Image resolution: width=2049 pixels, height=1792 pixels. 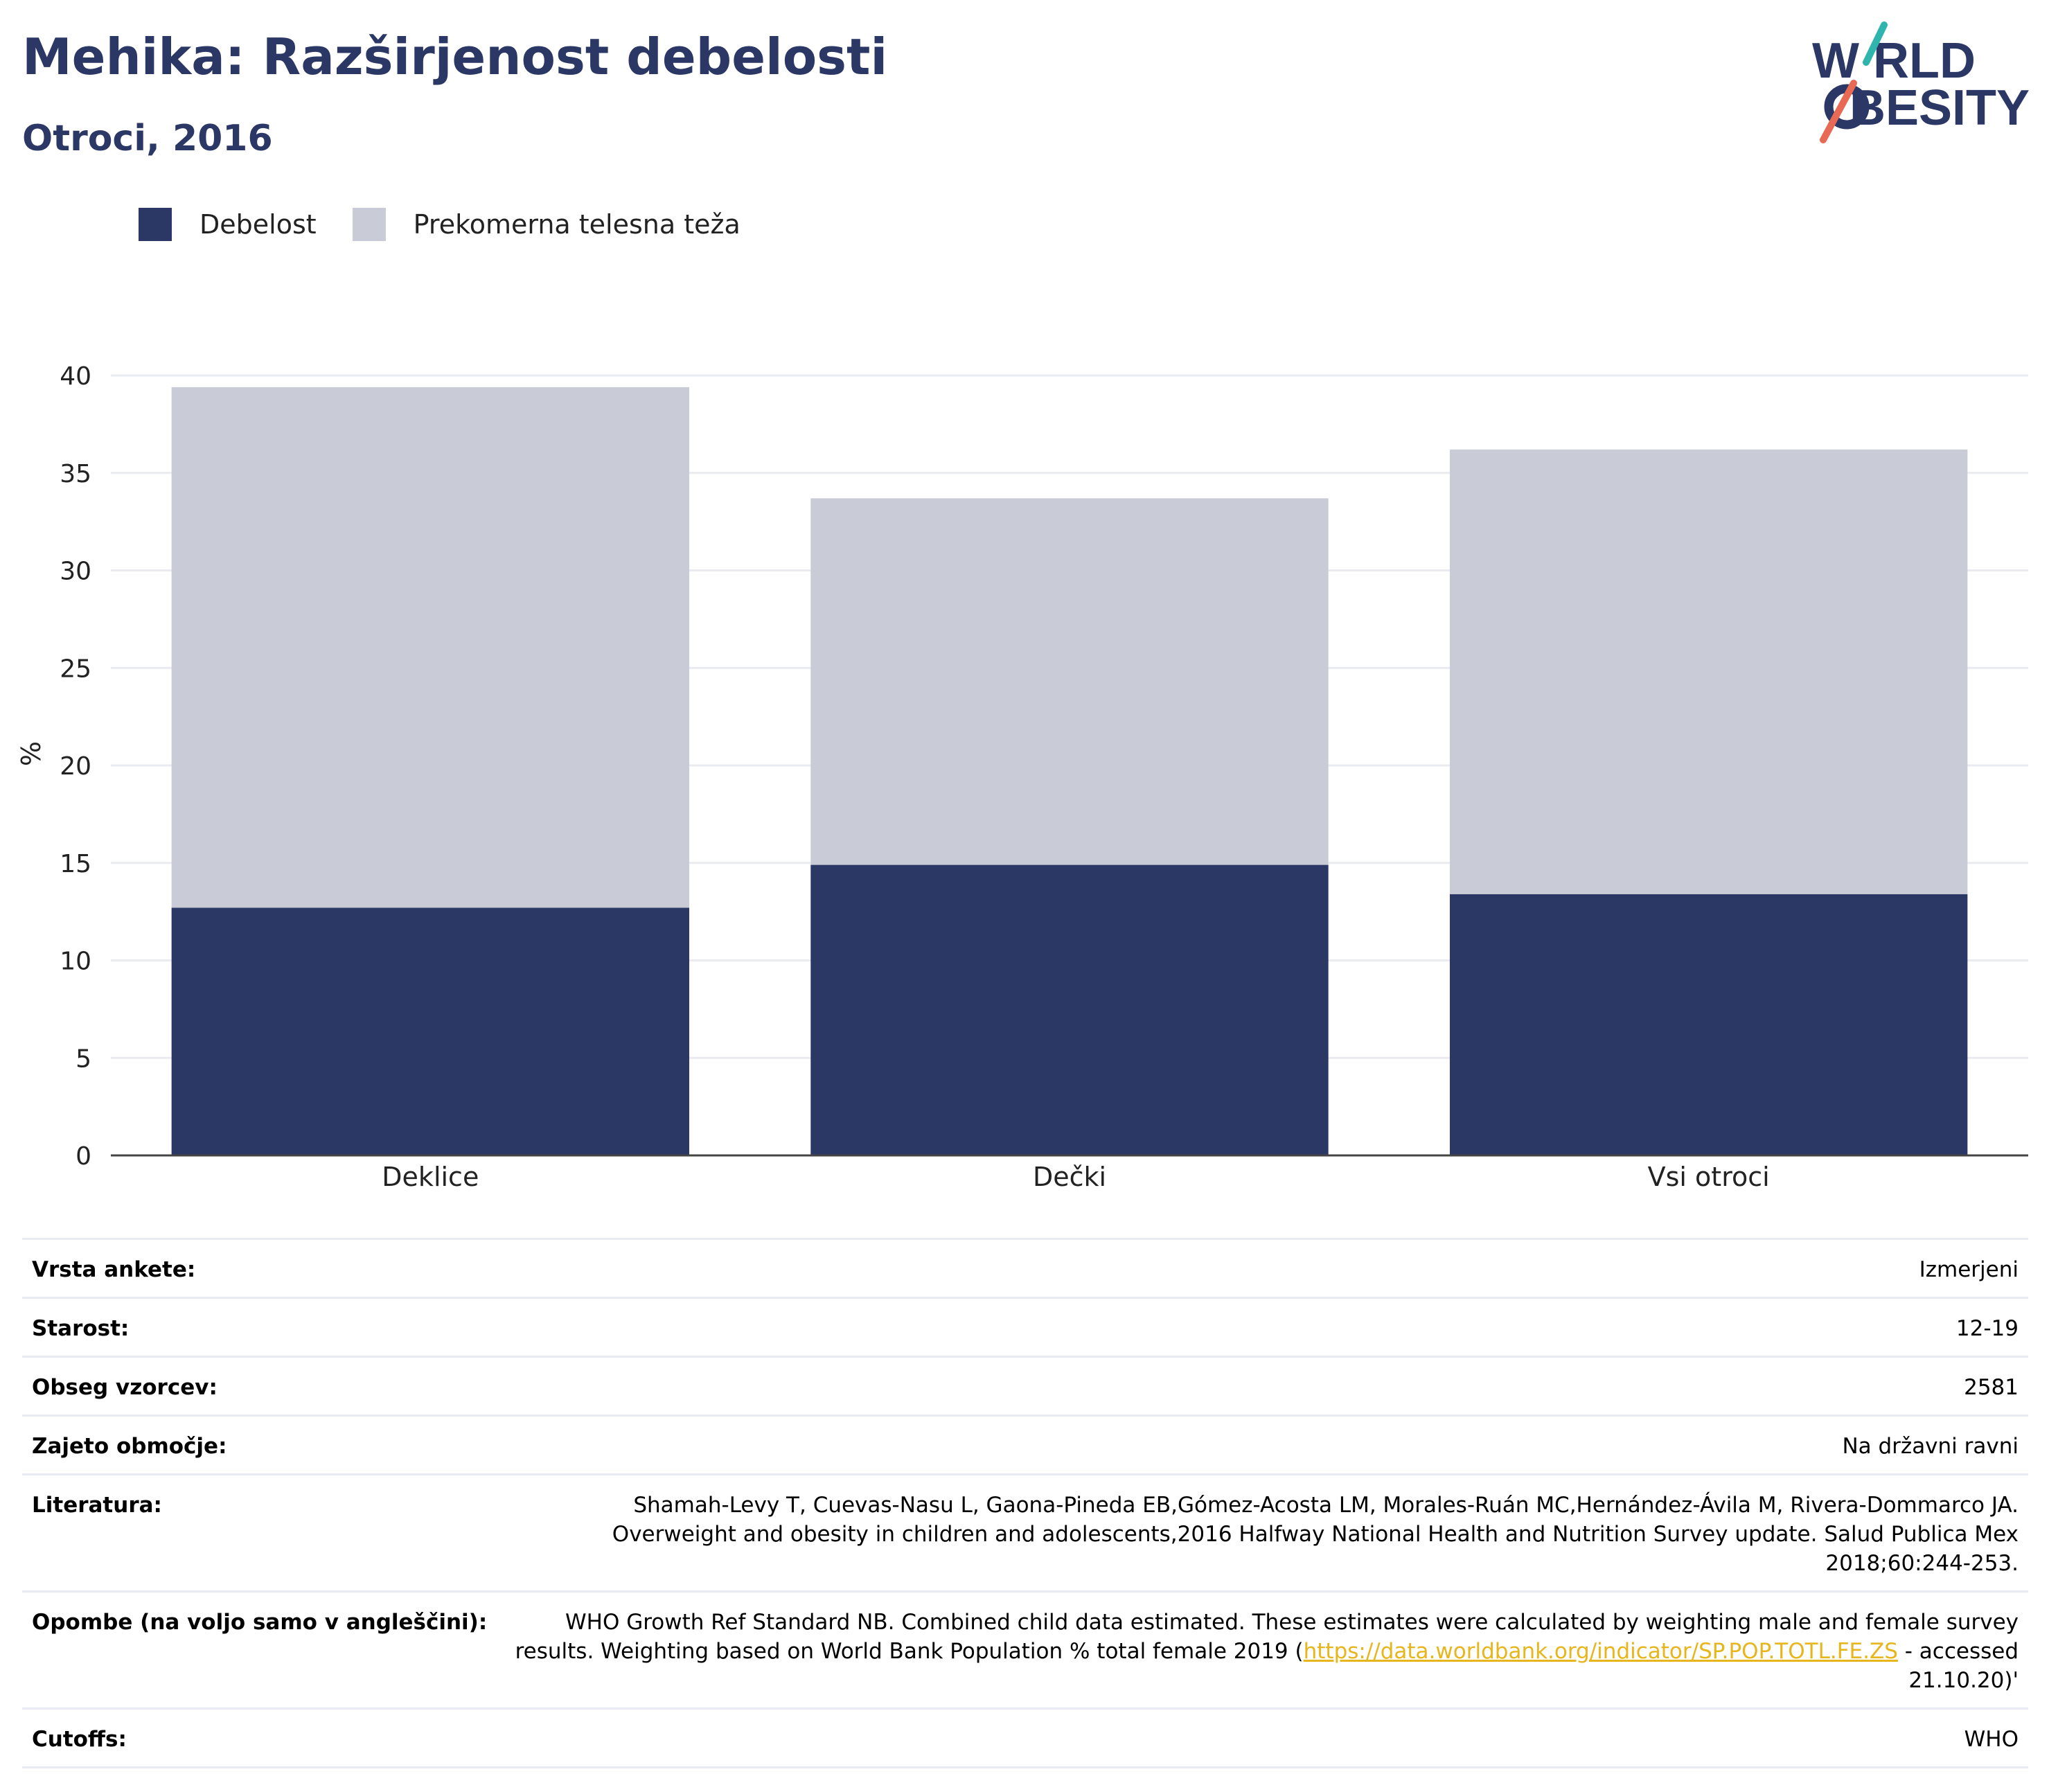 I want to click on chart-title: Mehika: Razširjenost debelosti, so click(x=455, y=57).